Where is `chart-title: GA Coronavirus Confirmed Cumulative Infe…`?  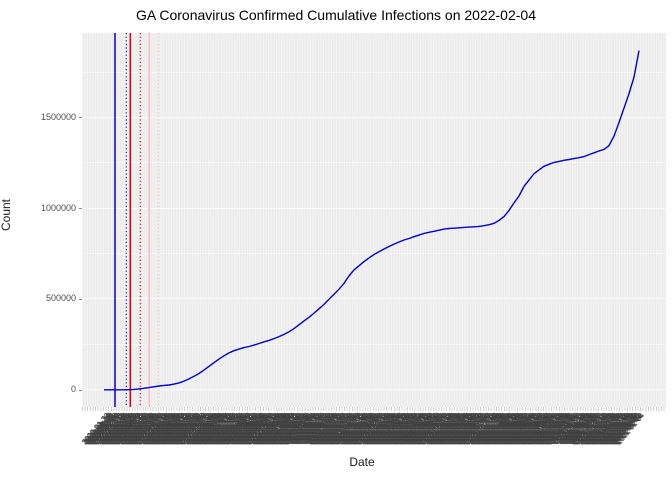 chart-title: GA Coronavirus Confirmed Cumulative Infe… is located at coordinates (336, 15).